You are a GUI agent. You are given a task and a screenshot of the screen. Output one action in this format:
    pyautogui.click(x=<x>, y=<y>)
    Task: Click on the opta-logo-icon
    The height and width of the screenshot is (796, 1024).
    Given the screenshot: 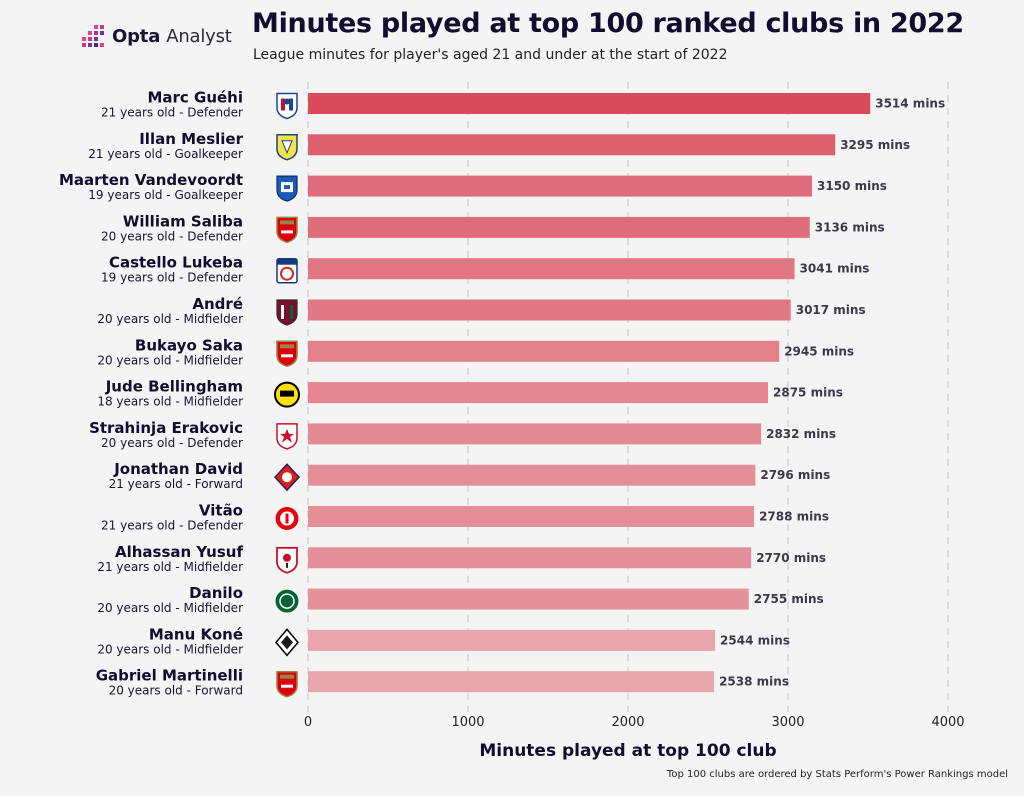 What is the action you would take?
    pyautogui.click(x=93, y=36)
    